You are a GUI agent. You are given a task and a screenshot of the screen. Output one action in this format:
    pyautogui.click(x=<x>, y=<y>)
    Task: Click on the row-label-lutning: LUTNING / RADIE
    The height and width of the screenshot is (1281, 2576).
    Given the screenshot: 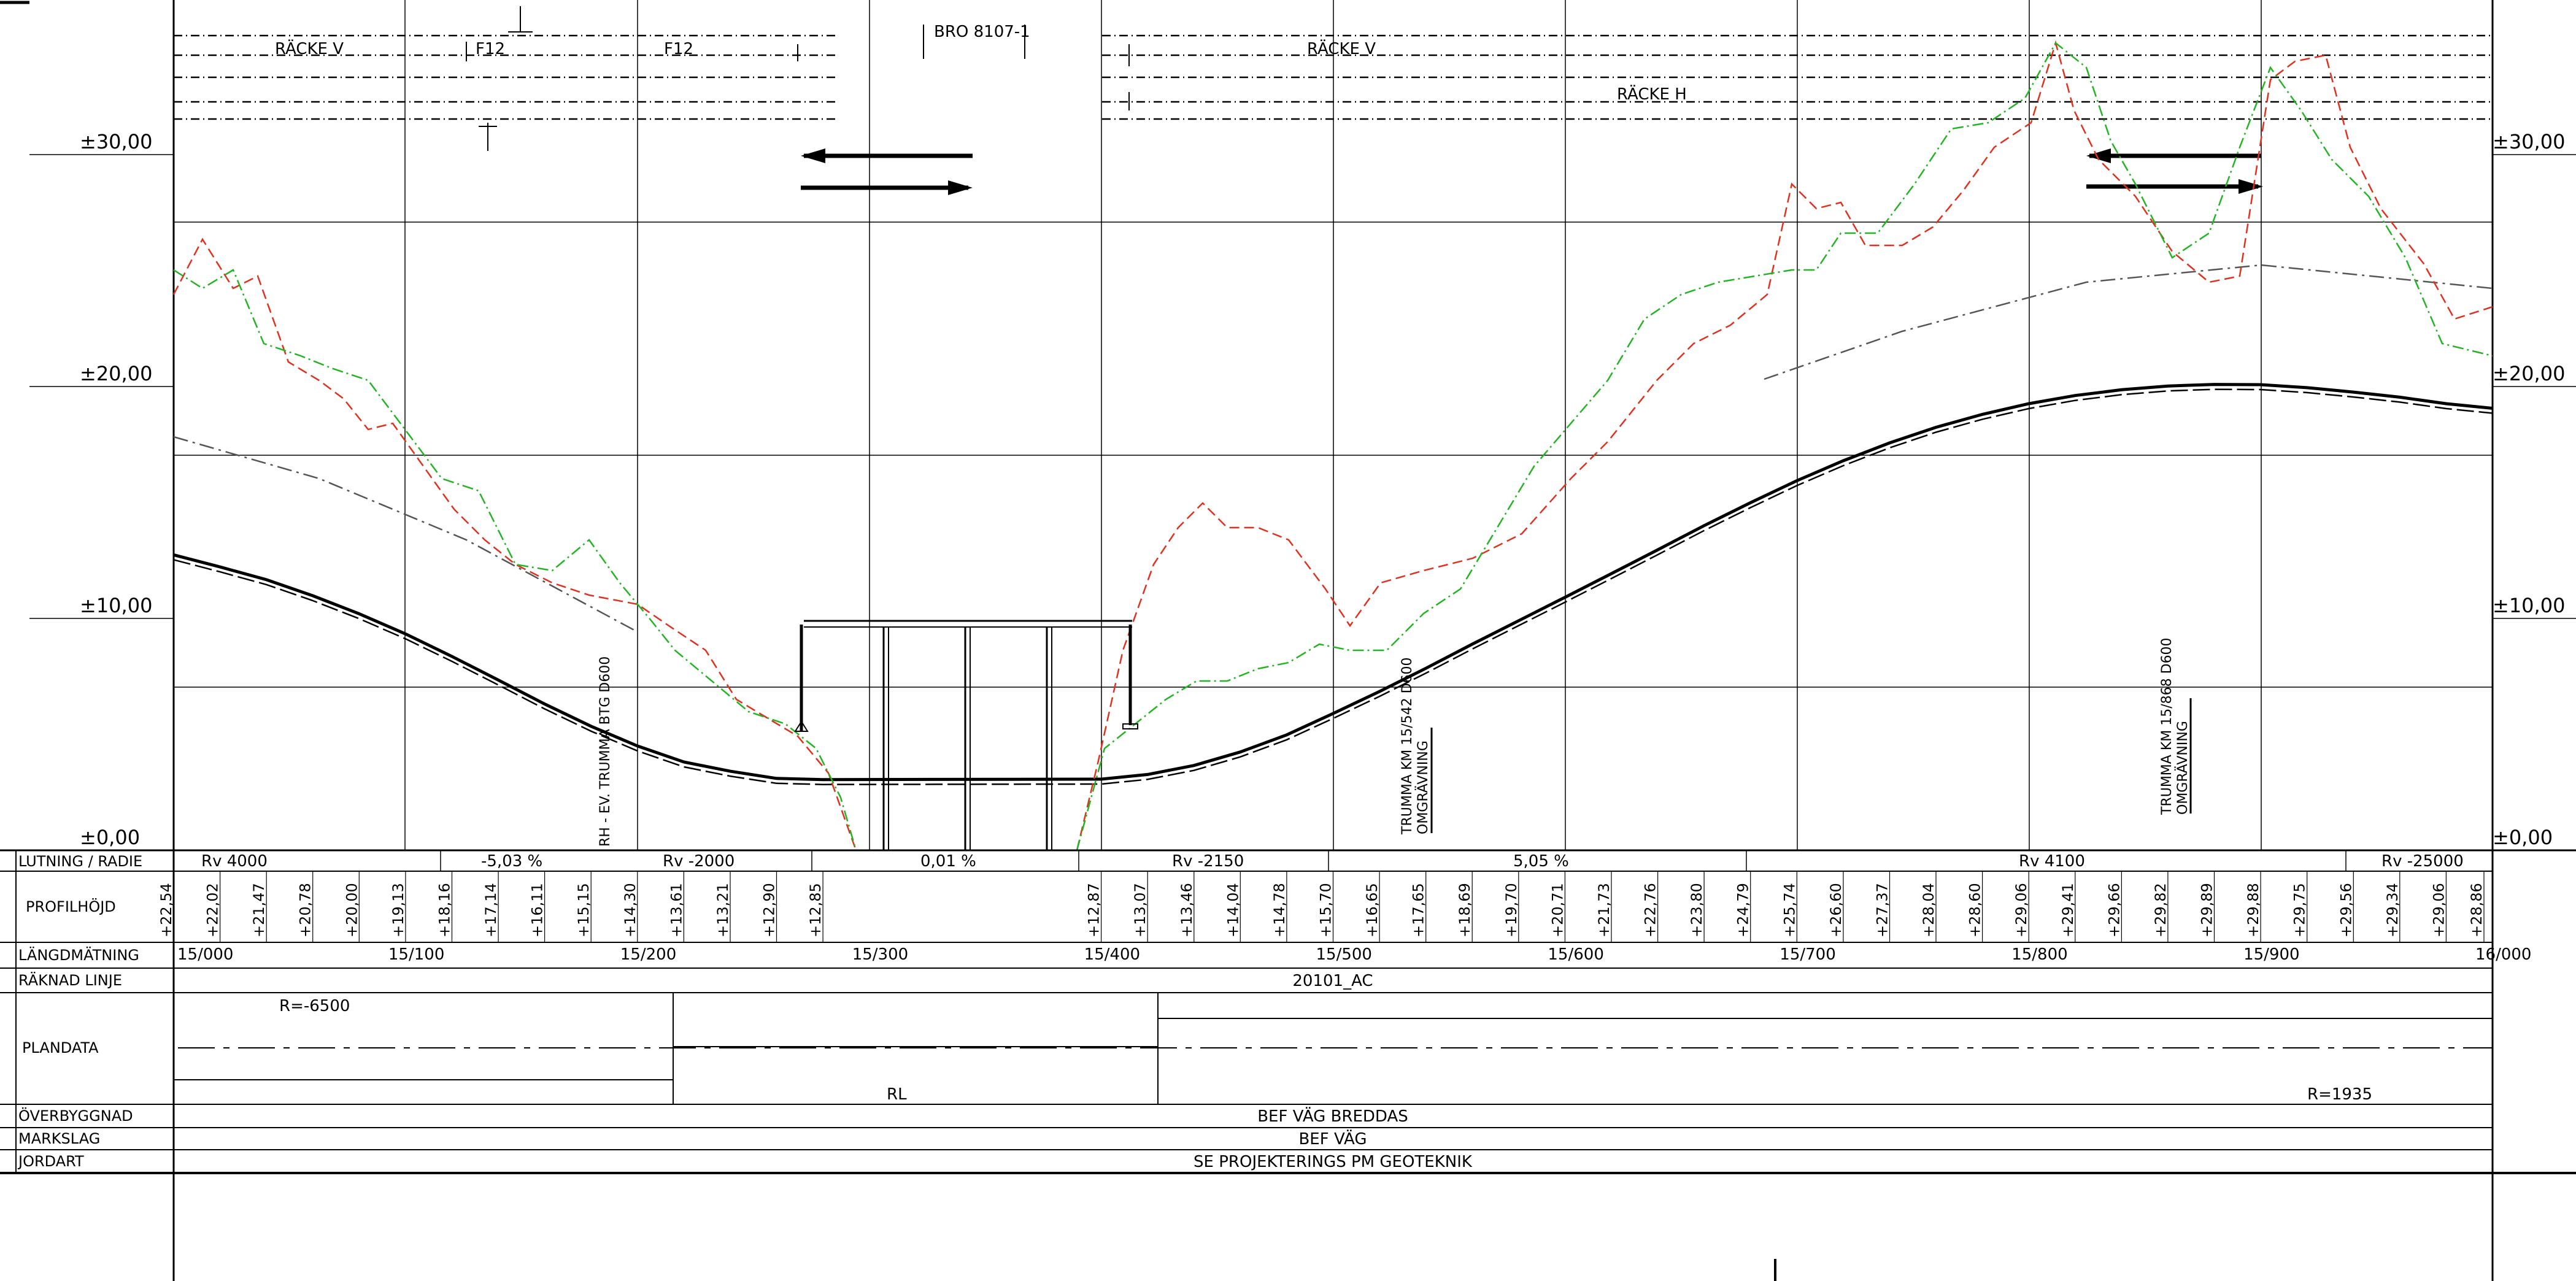 What is the action you would take?
    pyautogui.click(x=80, y=862)
    